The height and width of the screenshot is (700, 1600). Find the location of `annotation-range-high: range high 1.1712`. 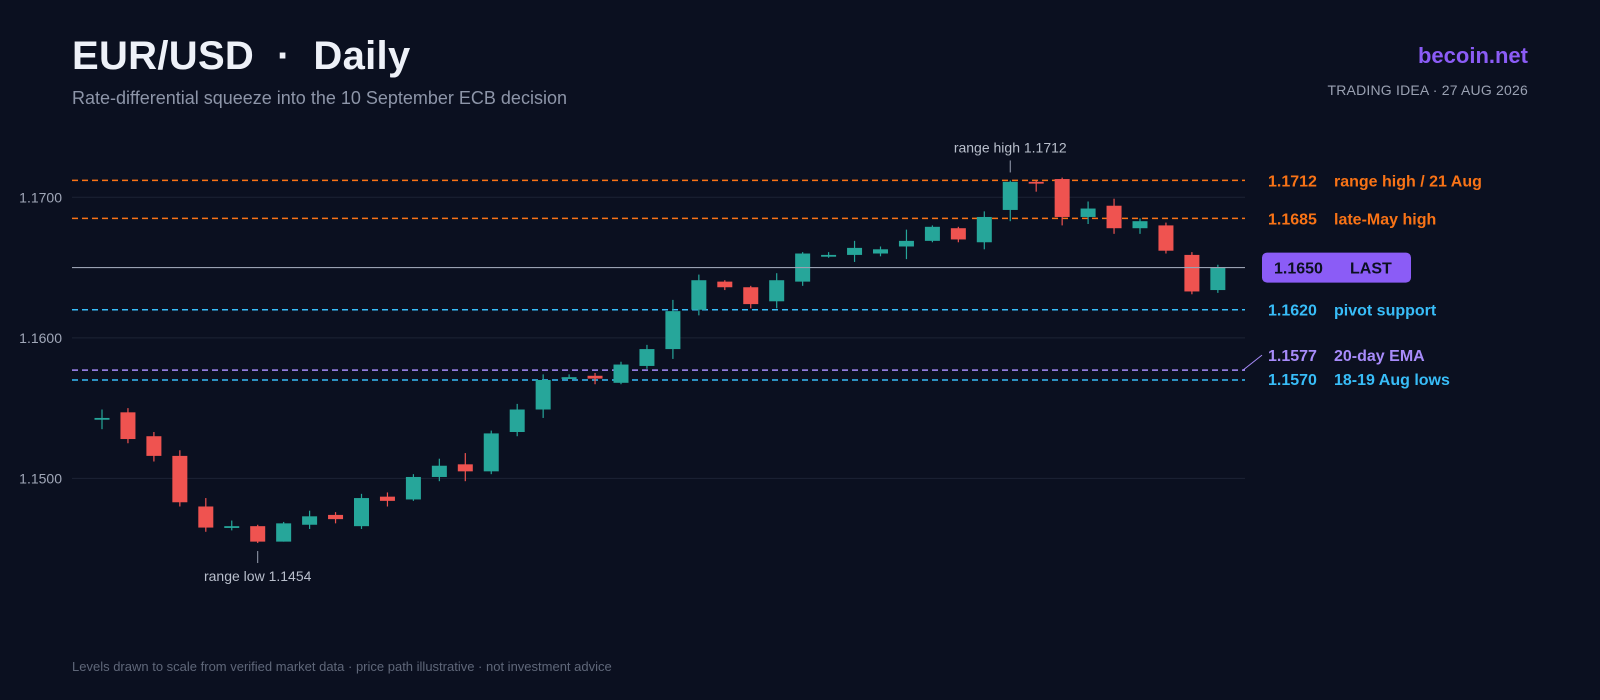

annotation-range-high: range high 1.1712 is located at coordinates (1010, 147).